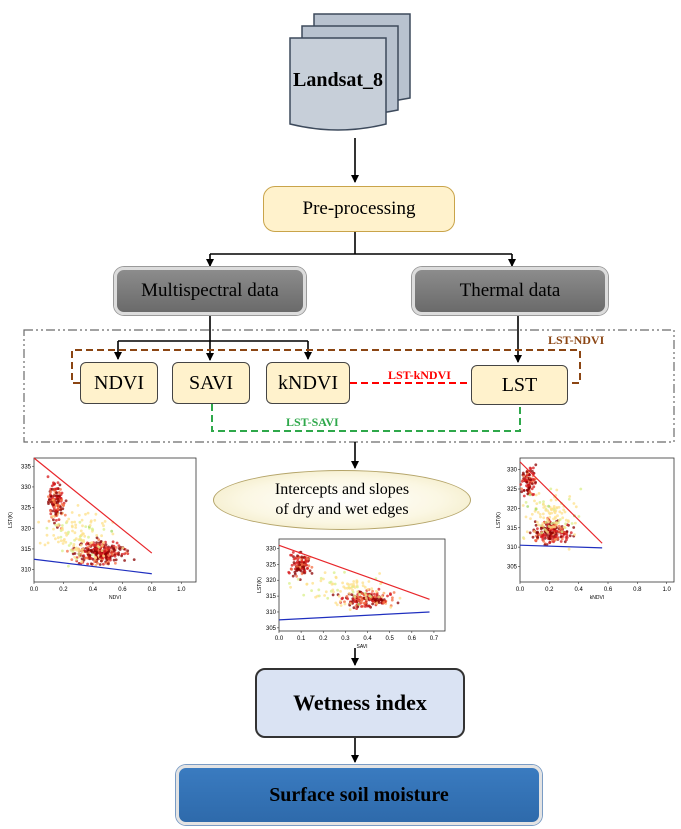 This screenshot has height=829, width=681. Describe the element at coordinates (366, 418) in the screenshot. I see `lst-savi-connector` at that location.